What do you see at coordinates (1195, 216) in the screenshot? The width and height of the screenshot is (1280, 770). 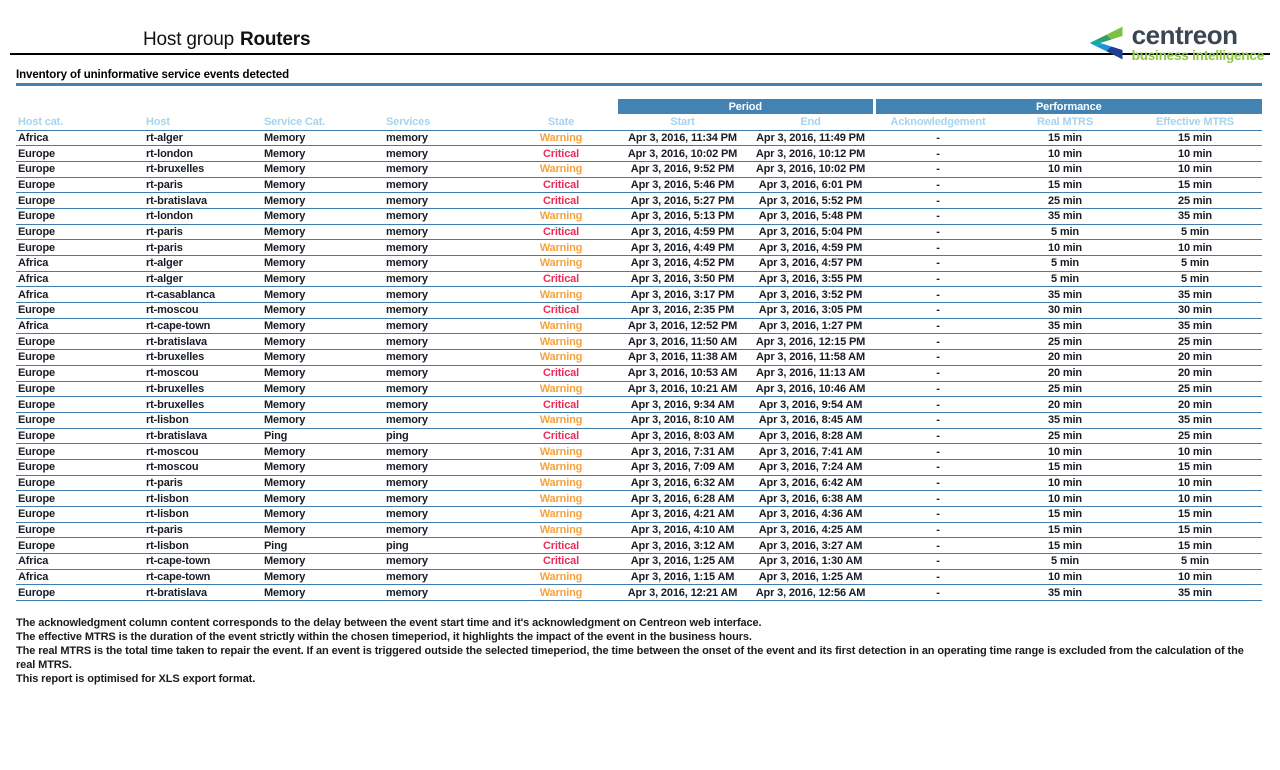 I see `cell-effective-mtrs: 35 min` at bounding box center [1195, 216].